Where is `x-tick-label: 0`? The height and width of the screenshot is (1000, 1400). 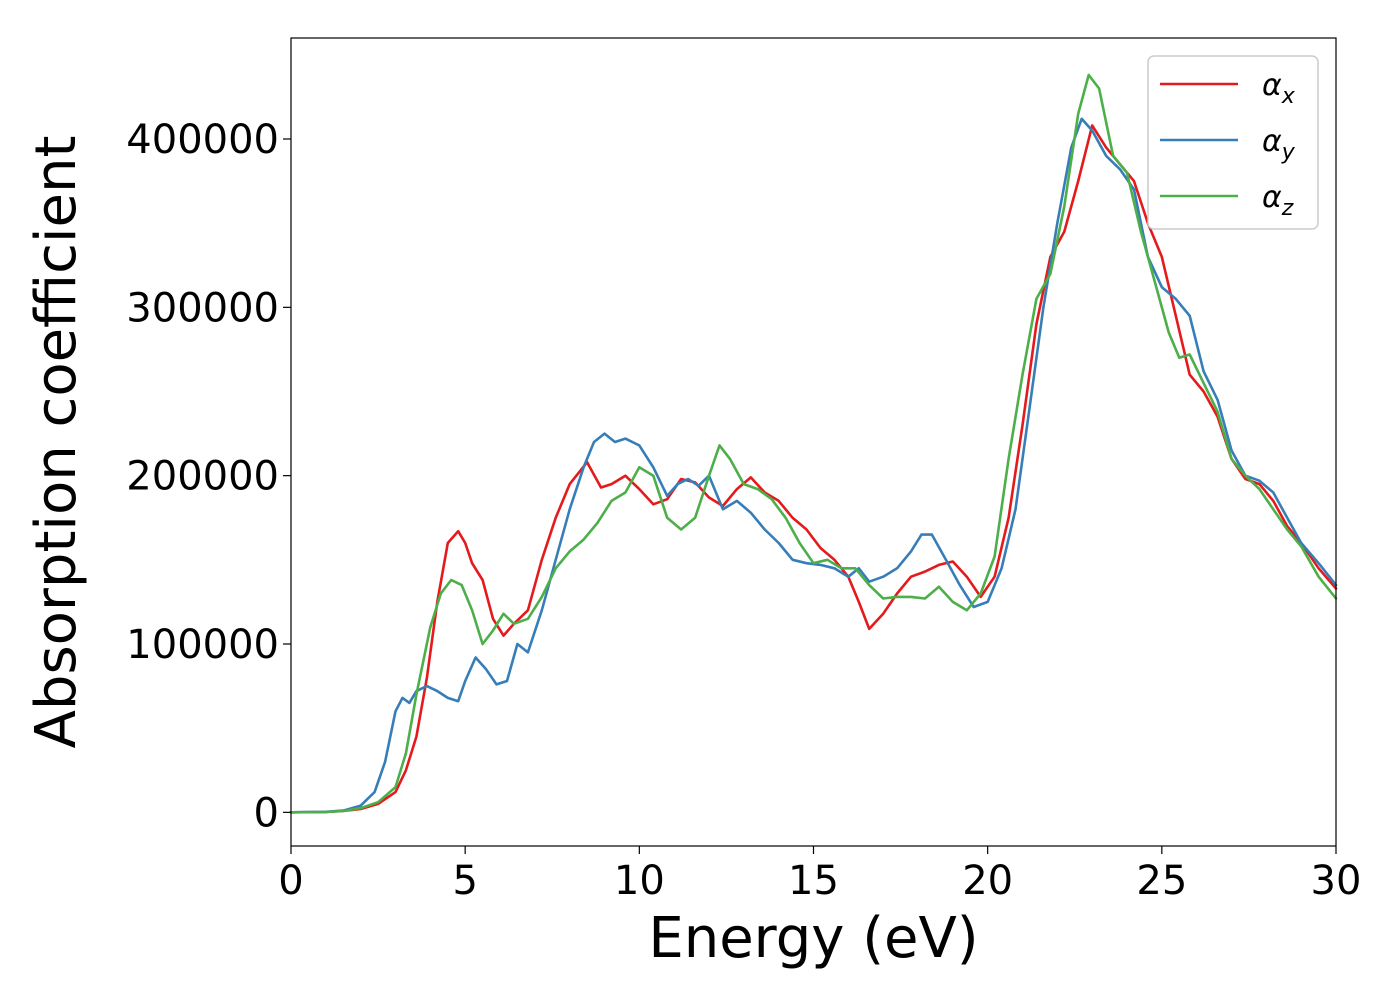
x-tick-label: 0 is located at coordinates (290, 881).